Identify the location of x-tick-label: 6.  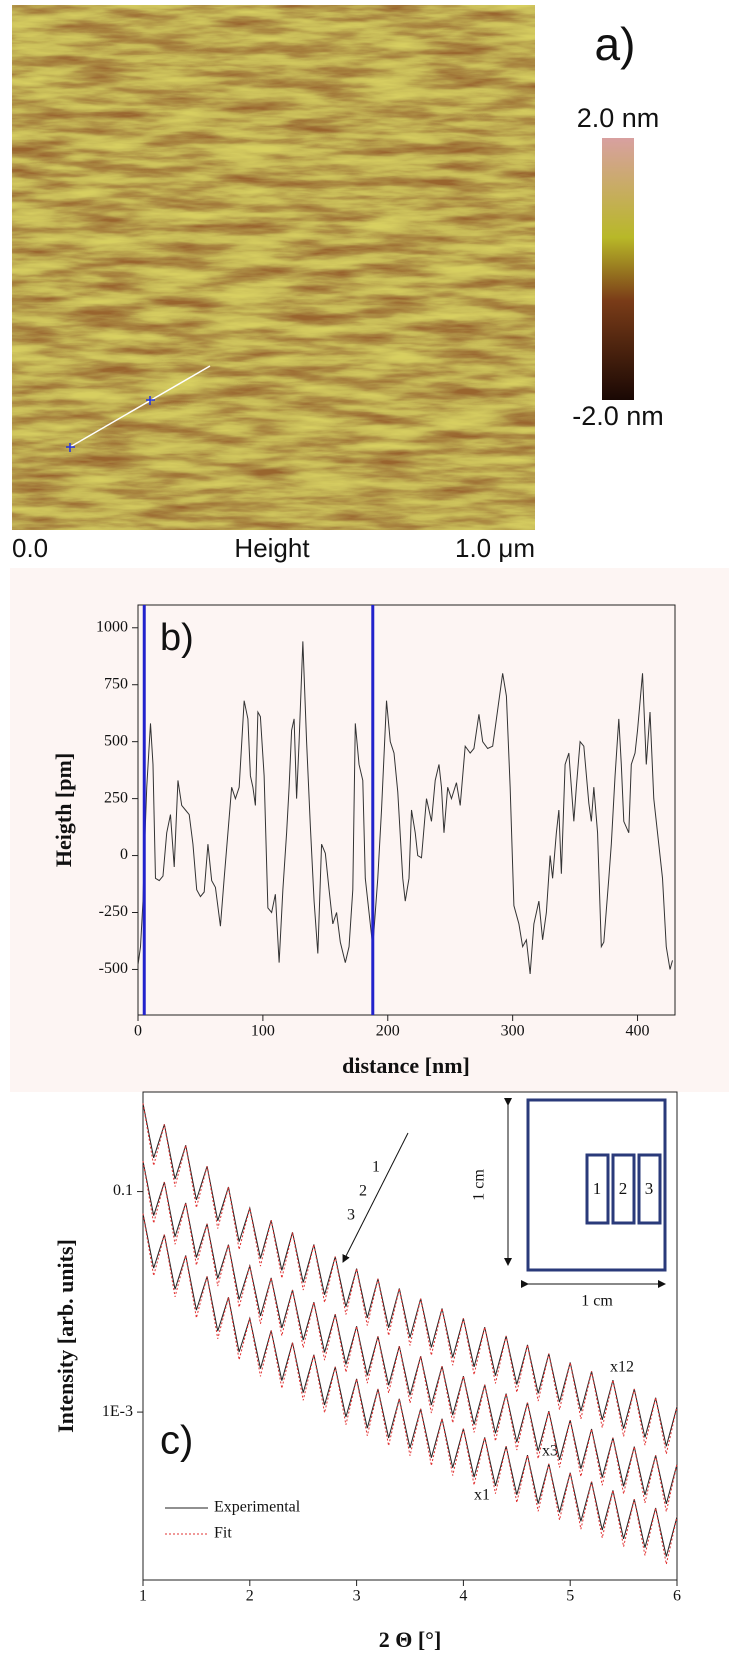
(677, 1596).